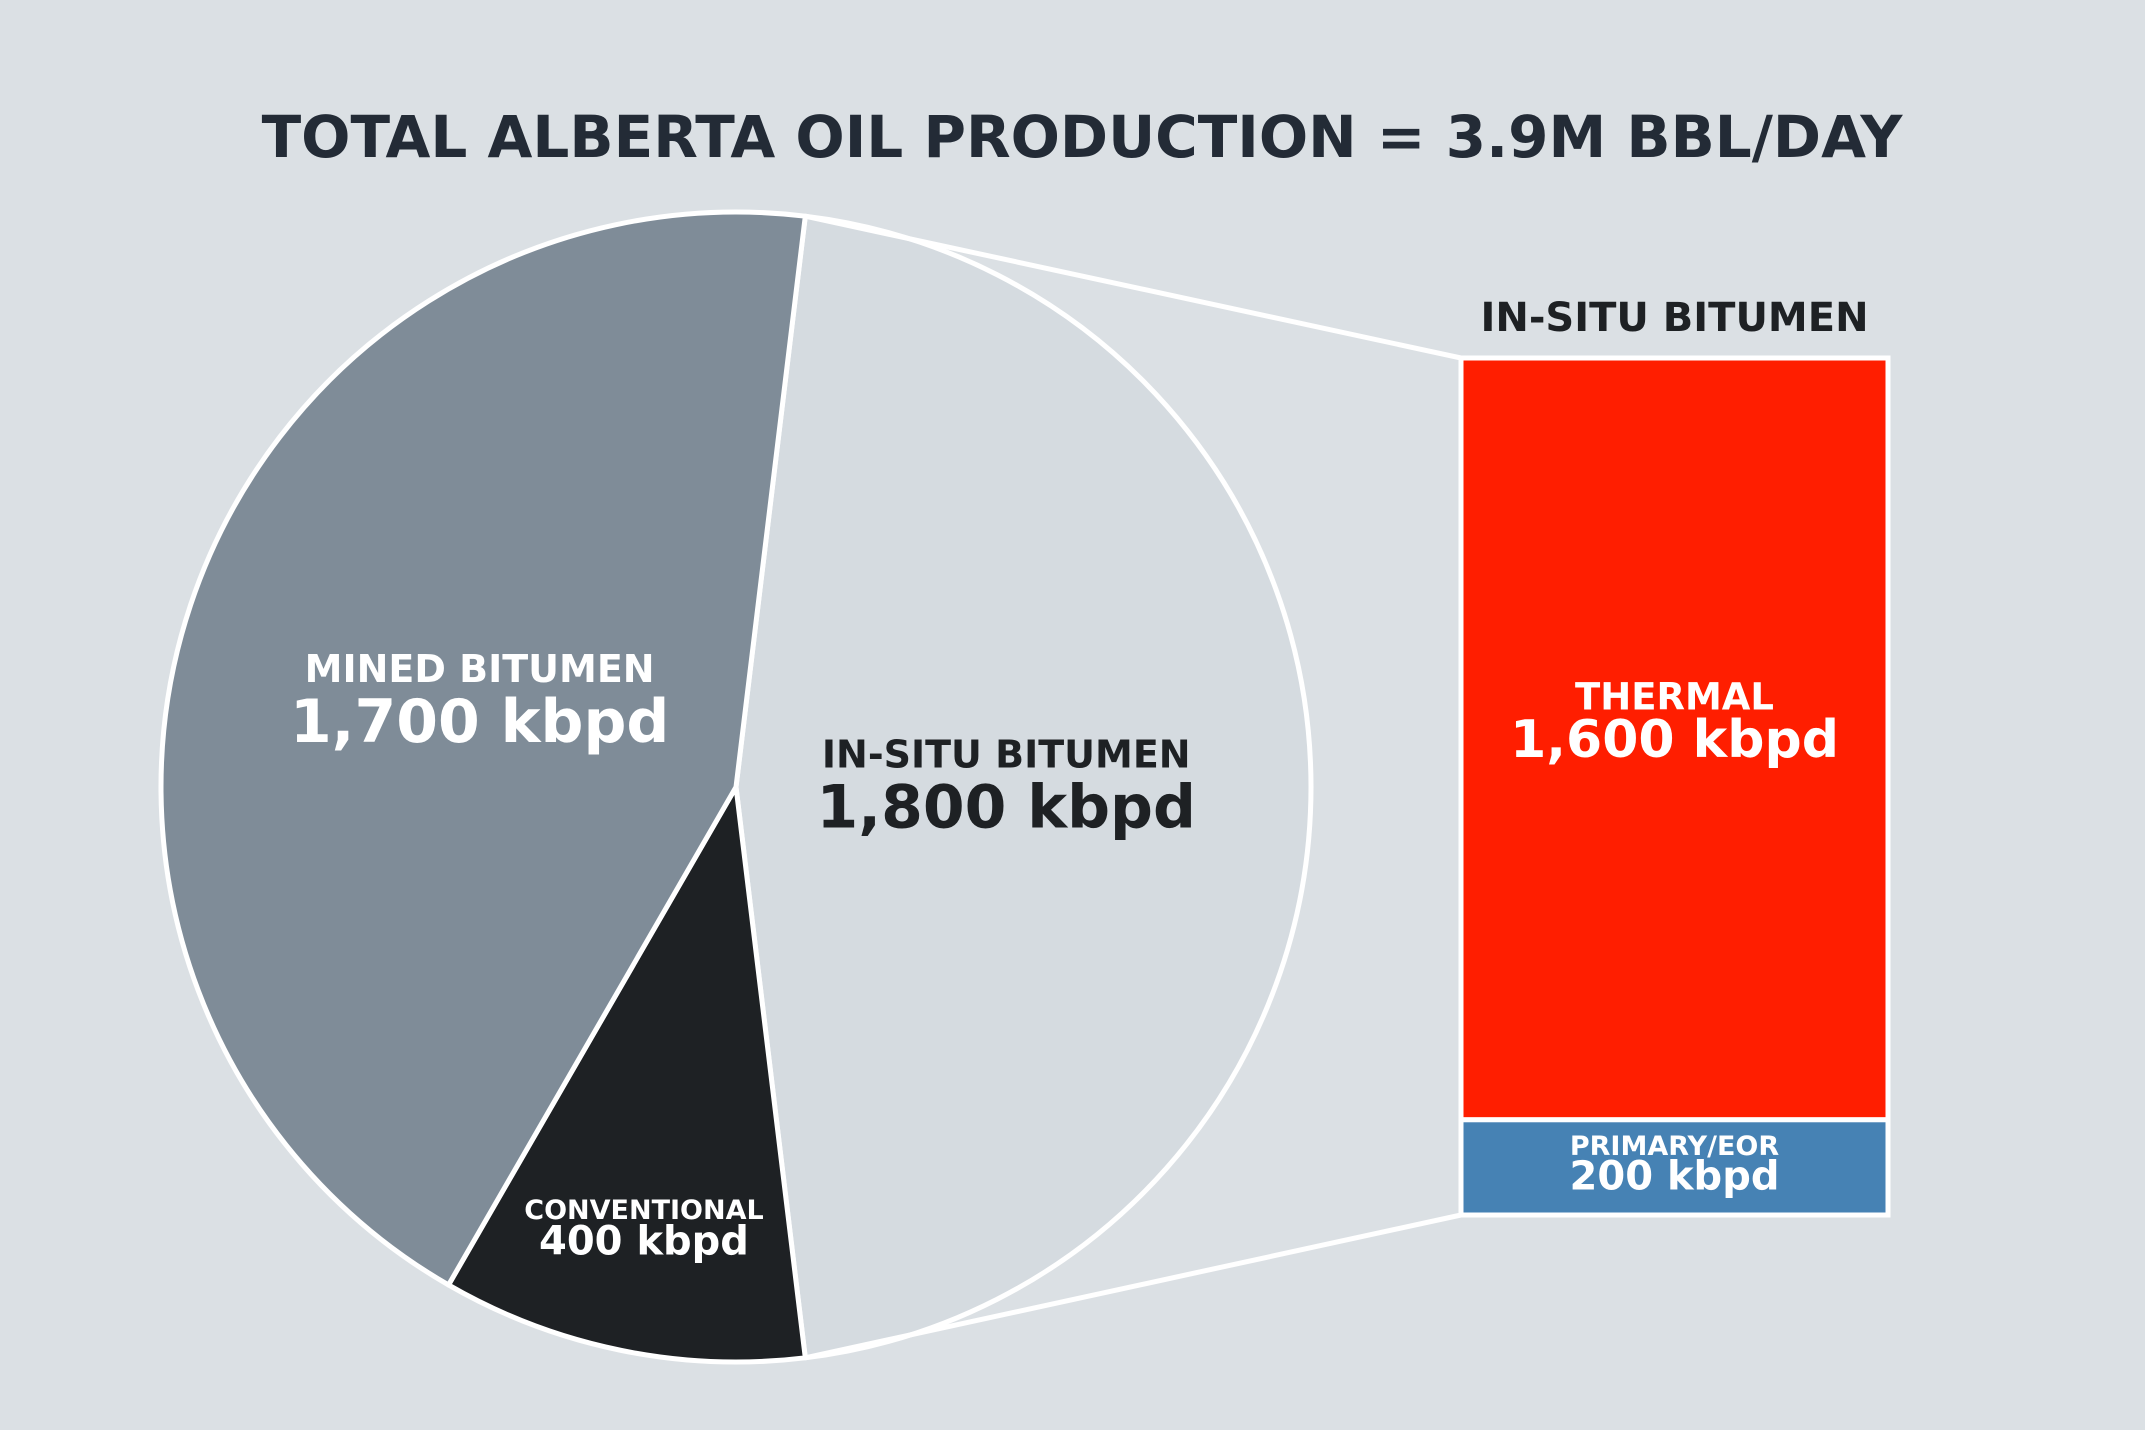 The height and width of the screenshot is (1430, 2145). I want to click on pie-slice, so click(627, 1074).